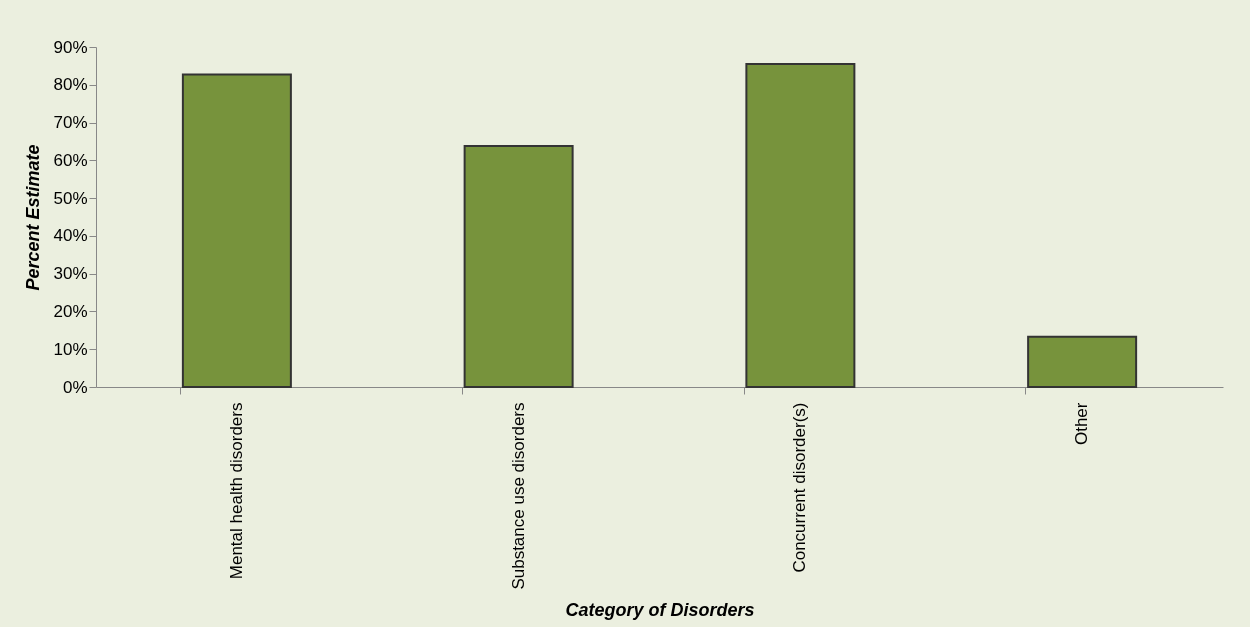 This screenshot has height=631, width=1254. Describe the element at coordinates (70, 47) in the screenshot. I see `y-tick-label: 90%` at that location.